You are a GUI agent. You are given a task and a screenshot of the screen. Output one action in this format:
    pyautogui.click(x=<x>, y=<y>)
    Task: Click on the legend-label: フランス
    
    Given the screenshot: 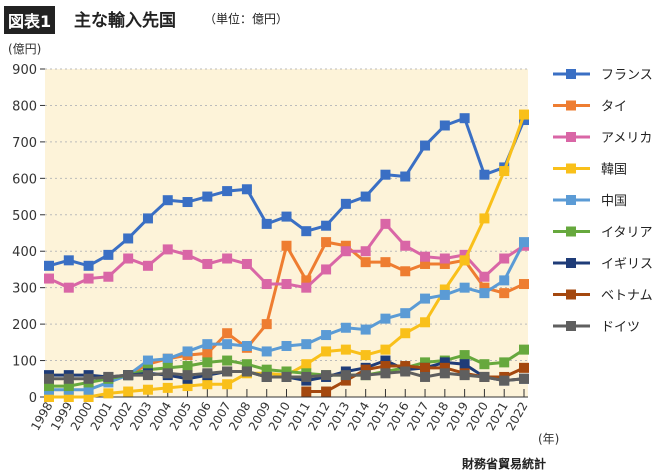 What is the action you would take?
    pyautogui.click(x=627, y=75)
    